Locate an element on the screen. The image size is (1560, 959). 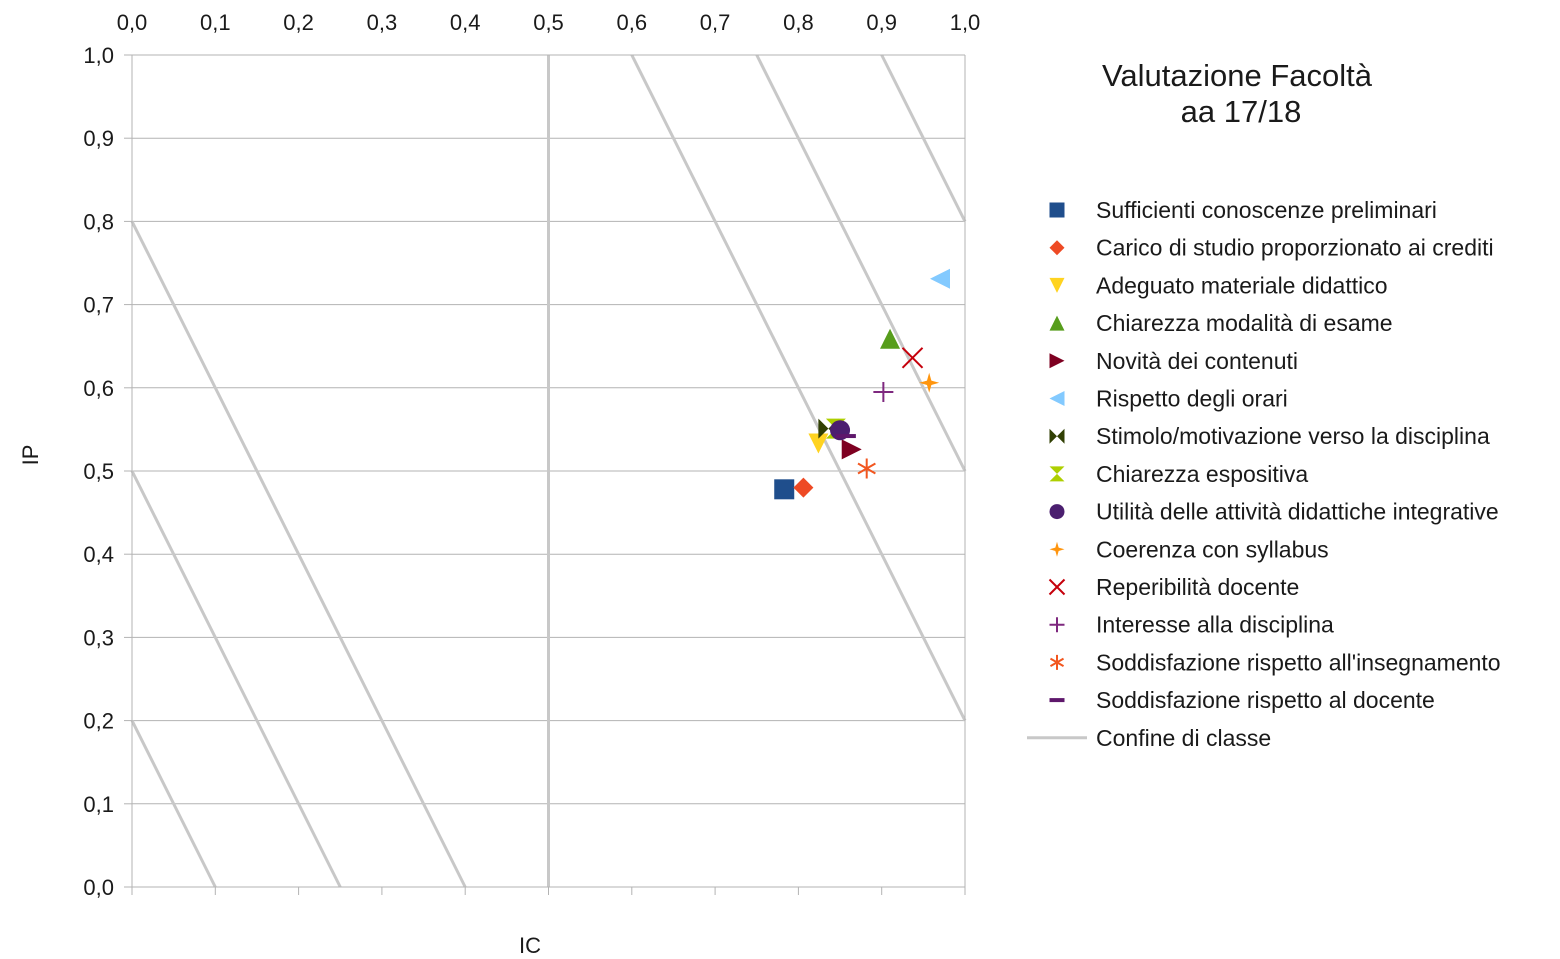
x-tick-label: 1,0 is located at coordinates (965, 22).